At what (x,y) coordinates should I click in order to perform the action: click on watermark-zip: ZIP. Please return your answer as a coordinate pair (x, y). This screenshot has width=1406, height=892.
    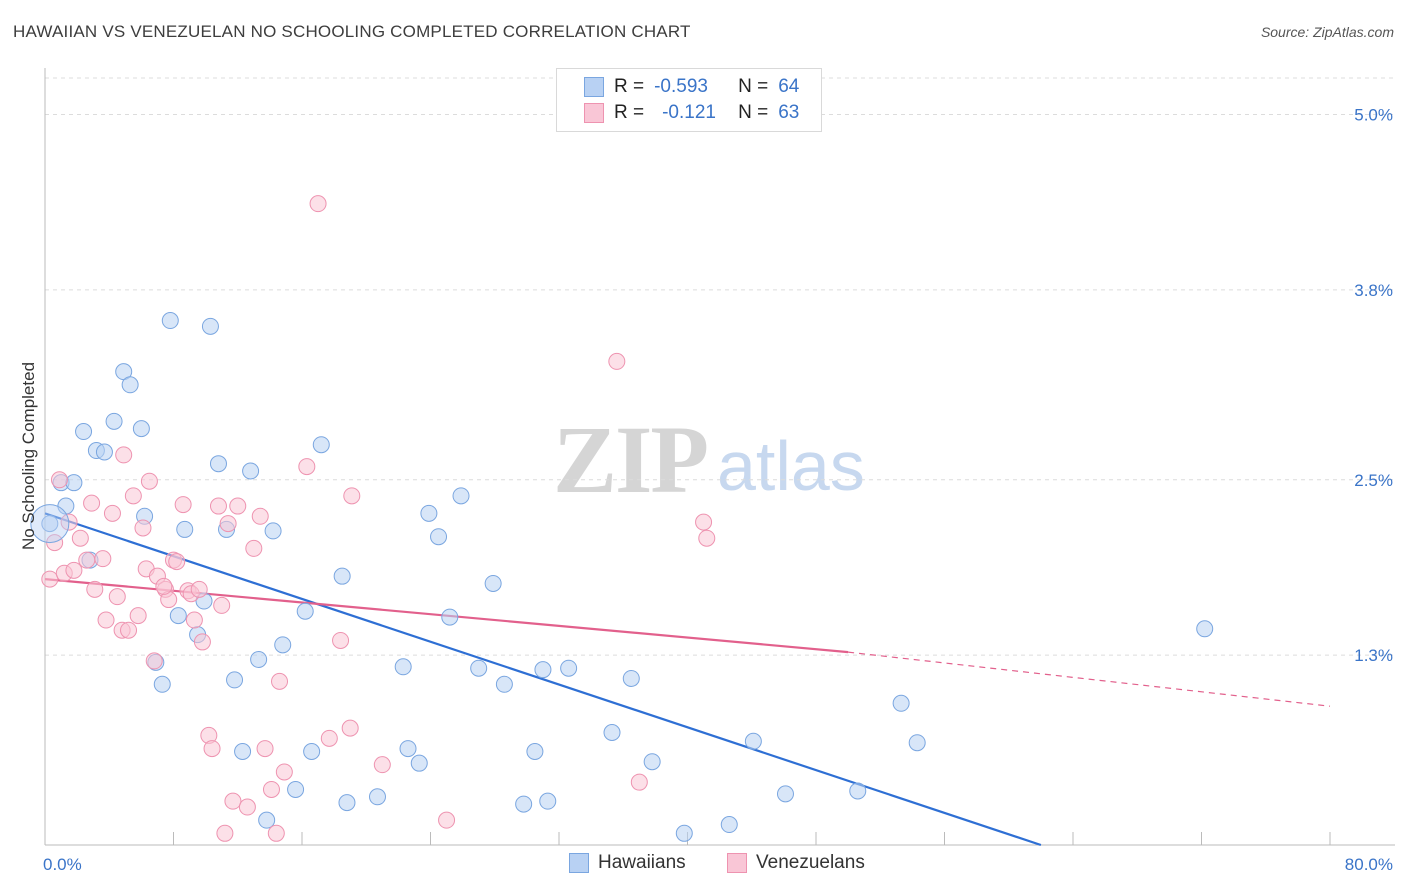
    Looking at the image, I should click on (630, 459).